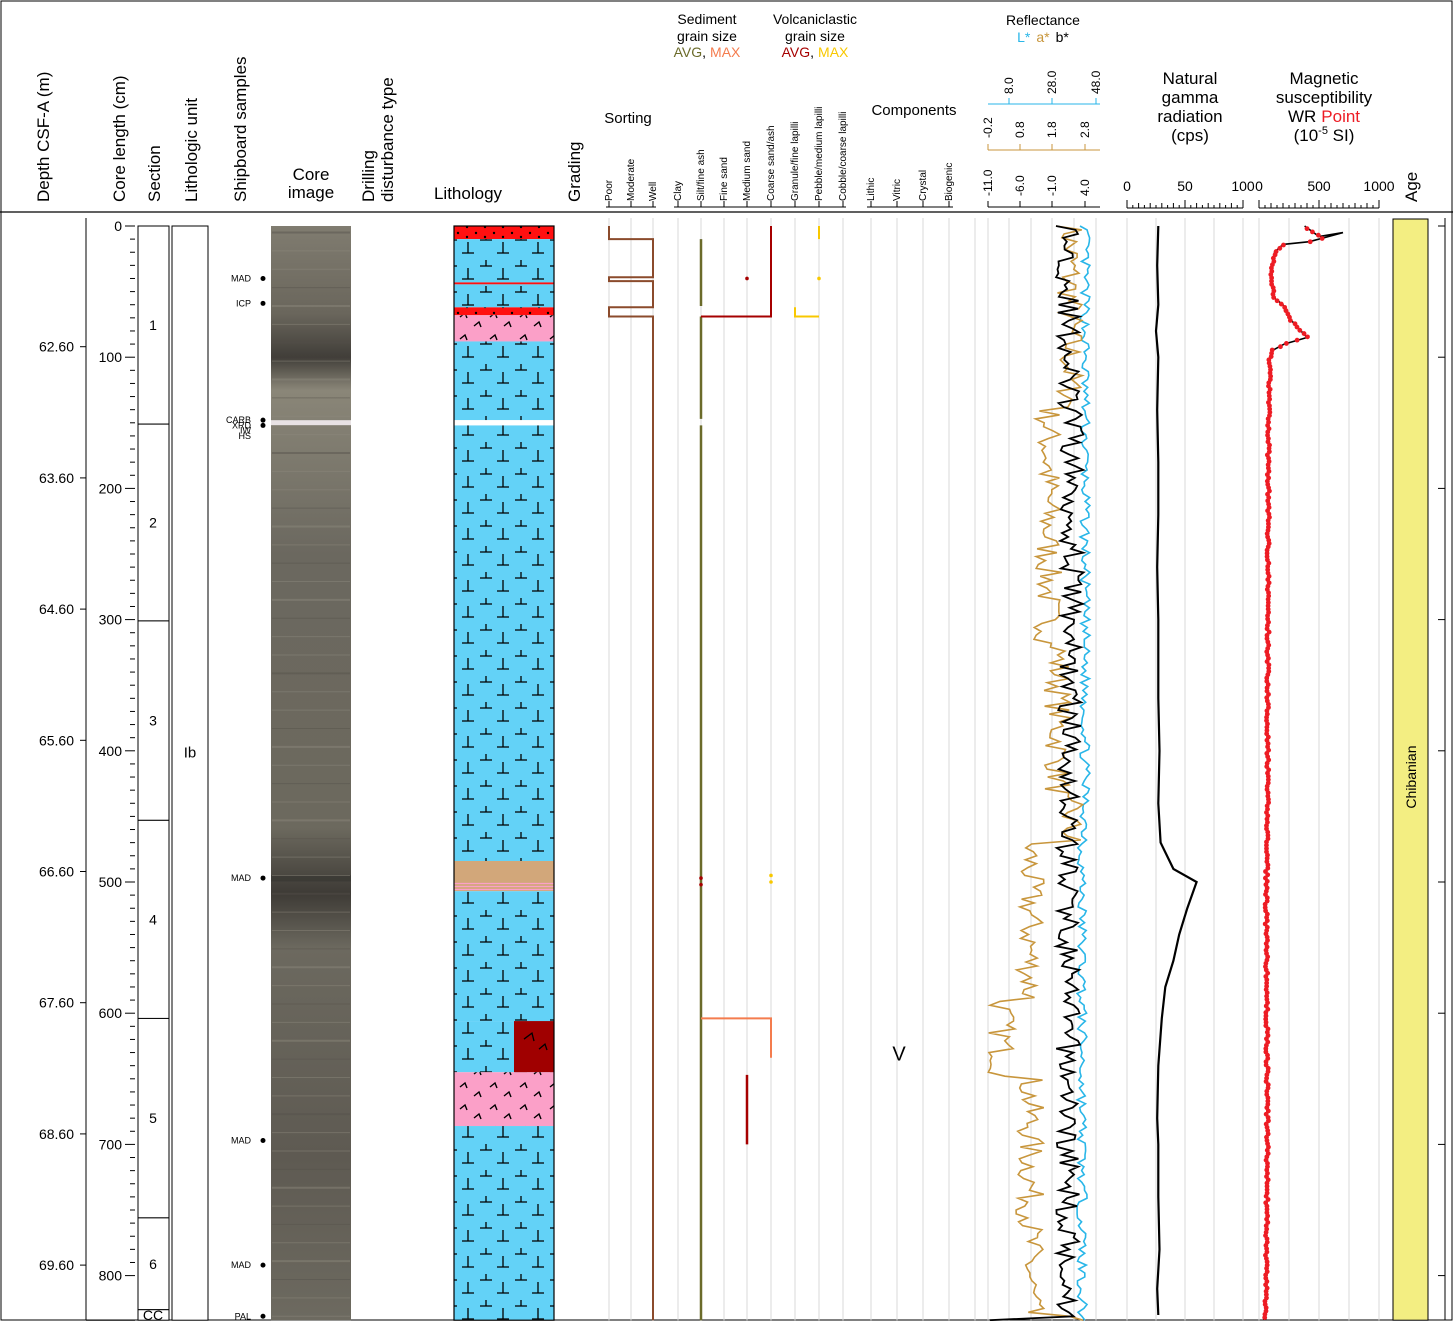 This screenshot has height=1326, width=1453. I want to click on grain-tick-label: Silt/fine ash, so click(701, 175).